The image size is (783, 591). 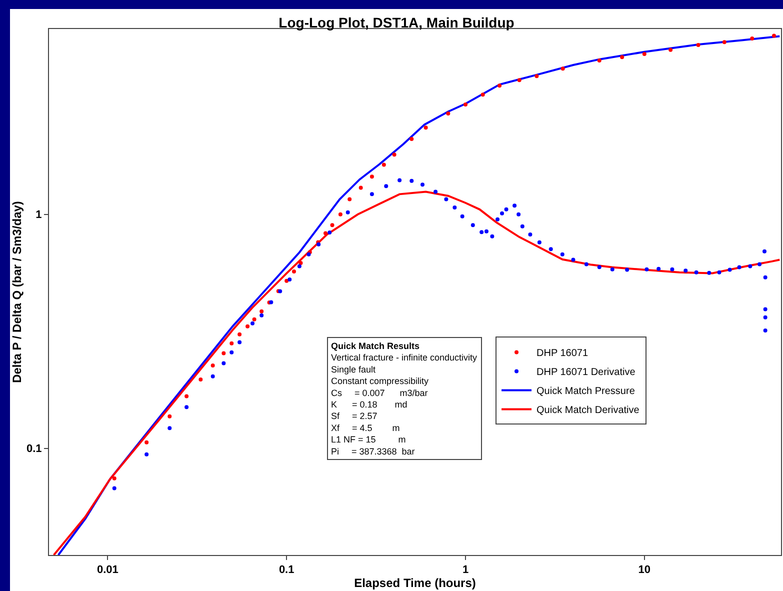 I want to click on x-tick-label: 0.1, so click(x=286, y=570).